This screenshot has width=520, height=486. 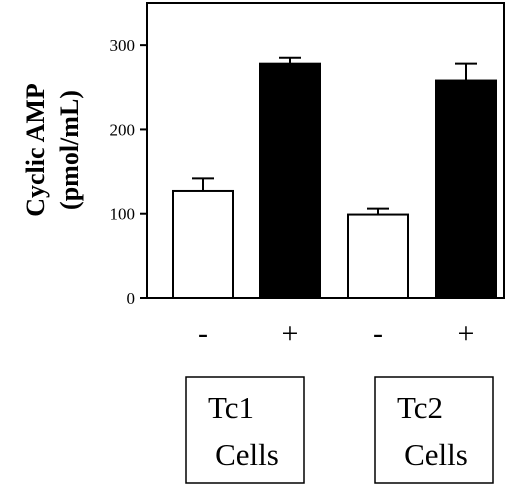 I want to click on group-tc1-line2: Cells, so click(x=247, y=454).